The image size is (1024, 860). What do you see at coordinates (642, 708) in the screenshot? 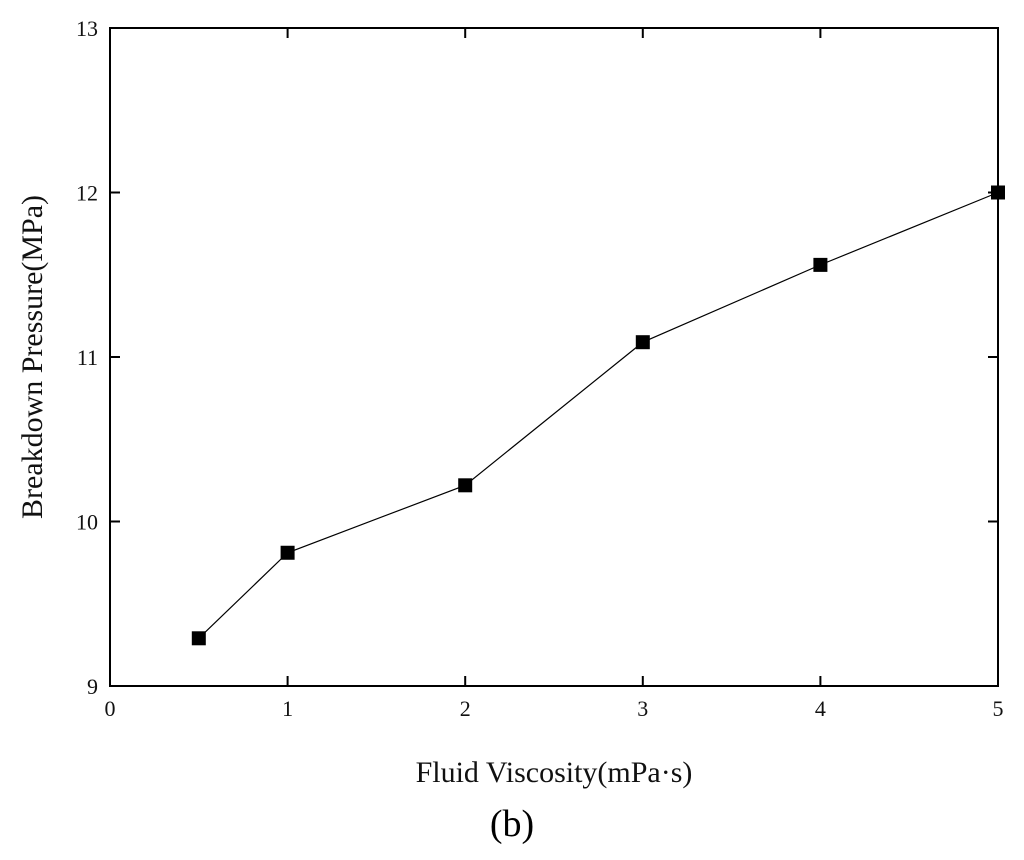
I see `x-tick-label: 3` at bounding box center [642, 708].